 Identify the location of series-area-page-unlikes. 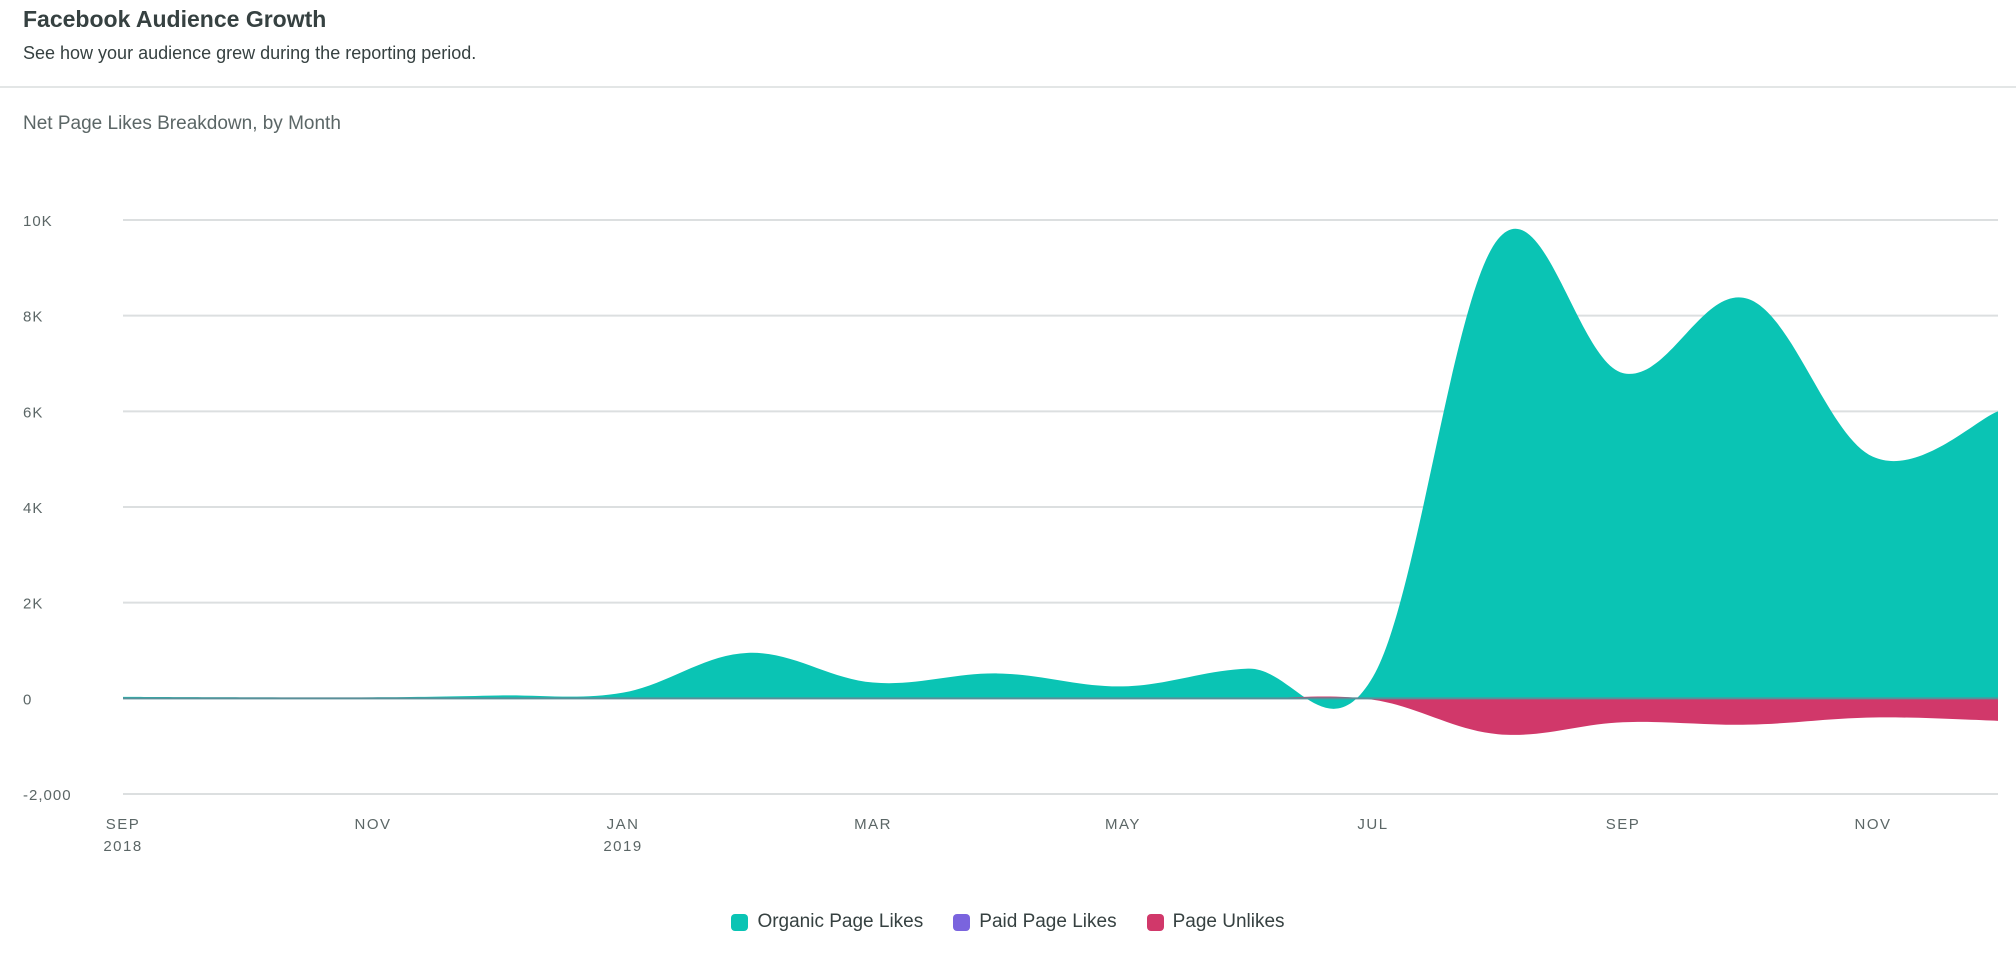
(1060, 715).